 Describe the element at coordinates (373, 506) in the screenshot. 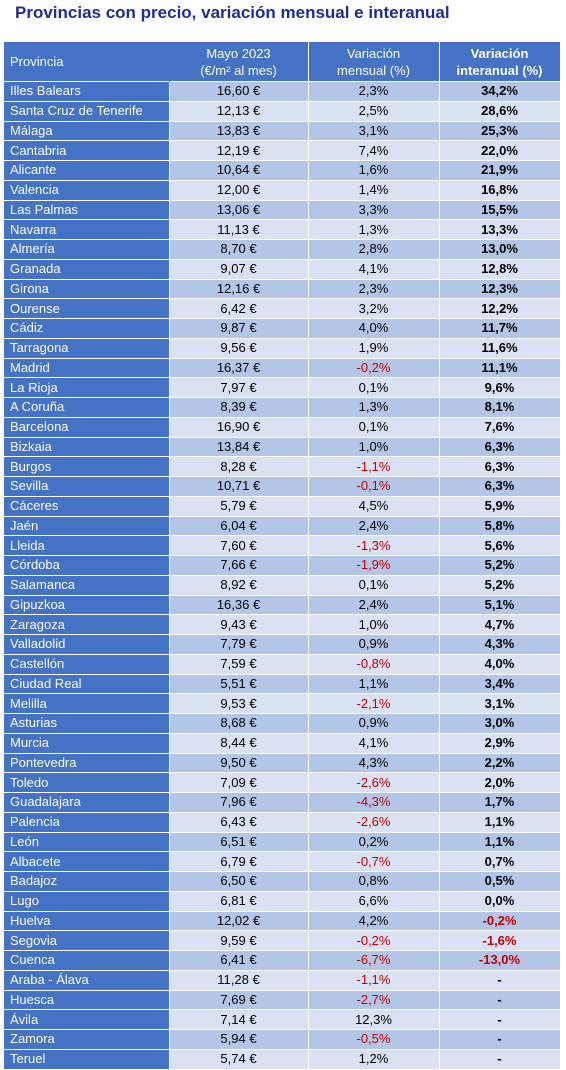

I see `monthly-change-cell: 4,5%` at that location.